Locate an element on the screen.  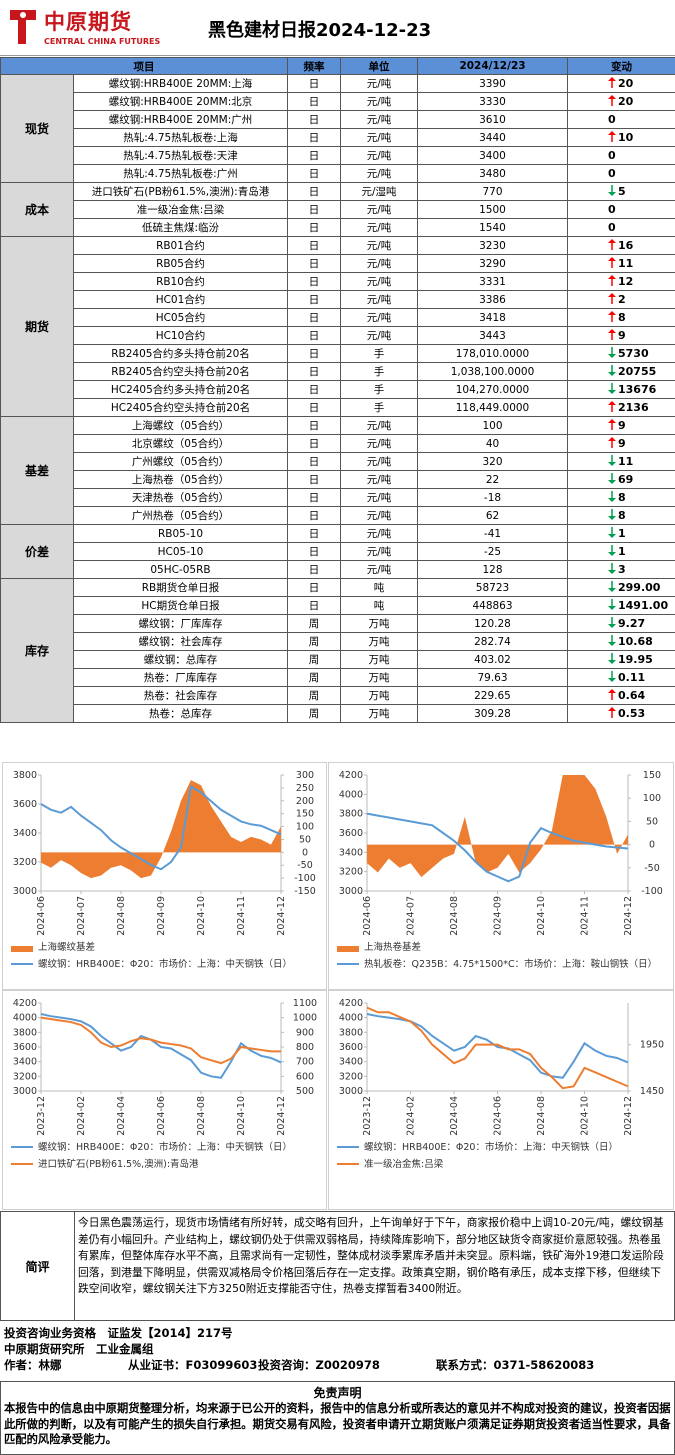
y2-tick-label: 100 is located at coordinates (305, 827).